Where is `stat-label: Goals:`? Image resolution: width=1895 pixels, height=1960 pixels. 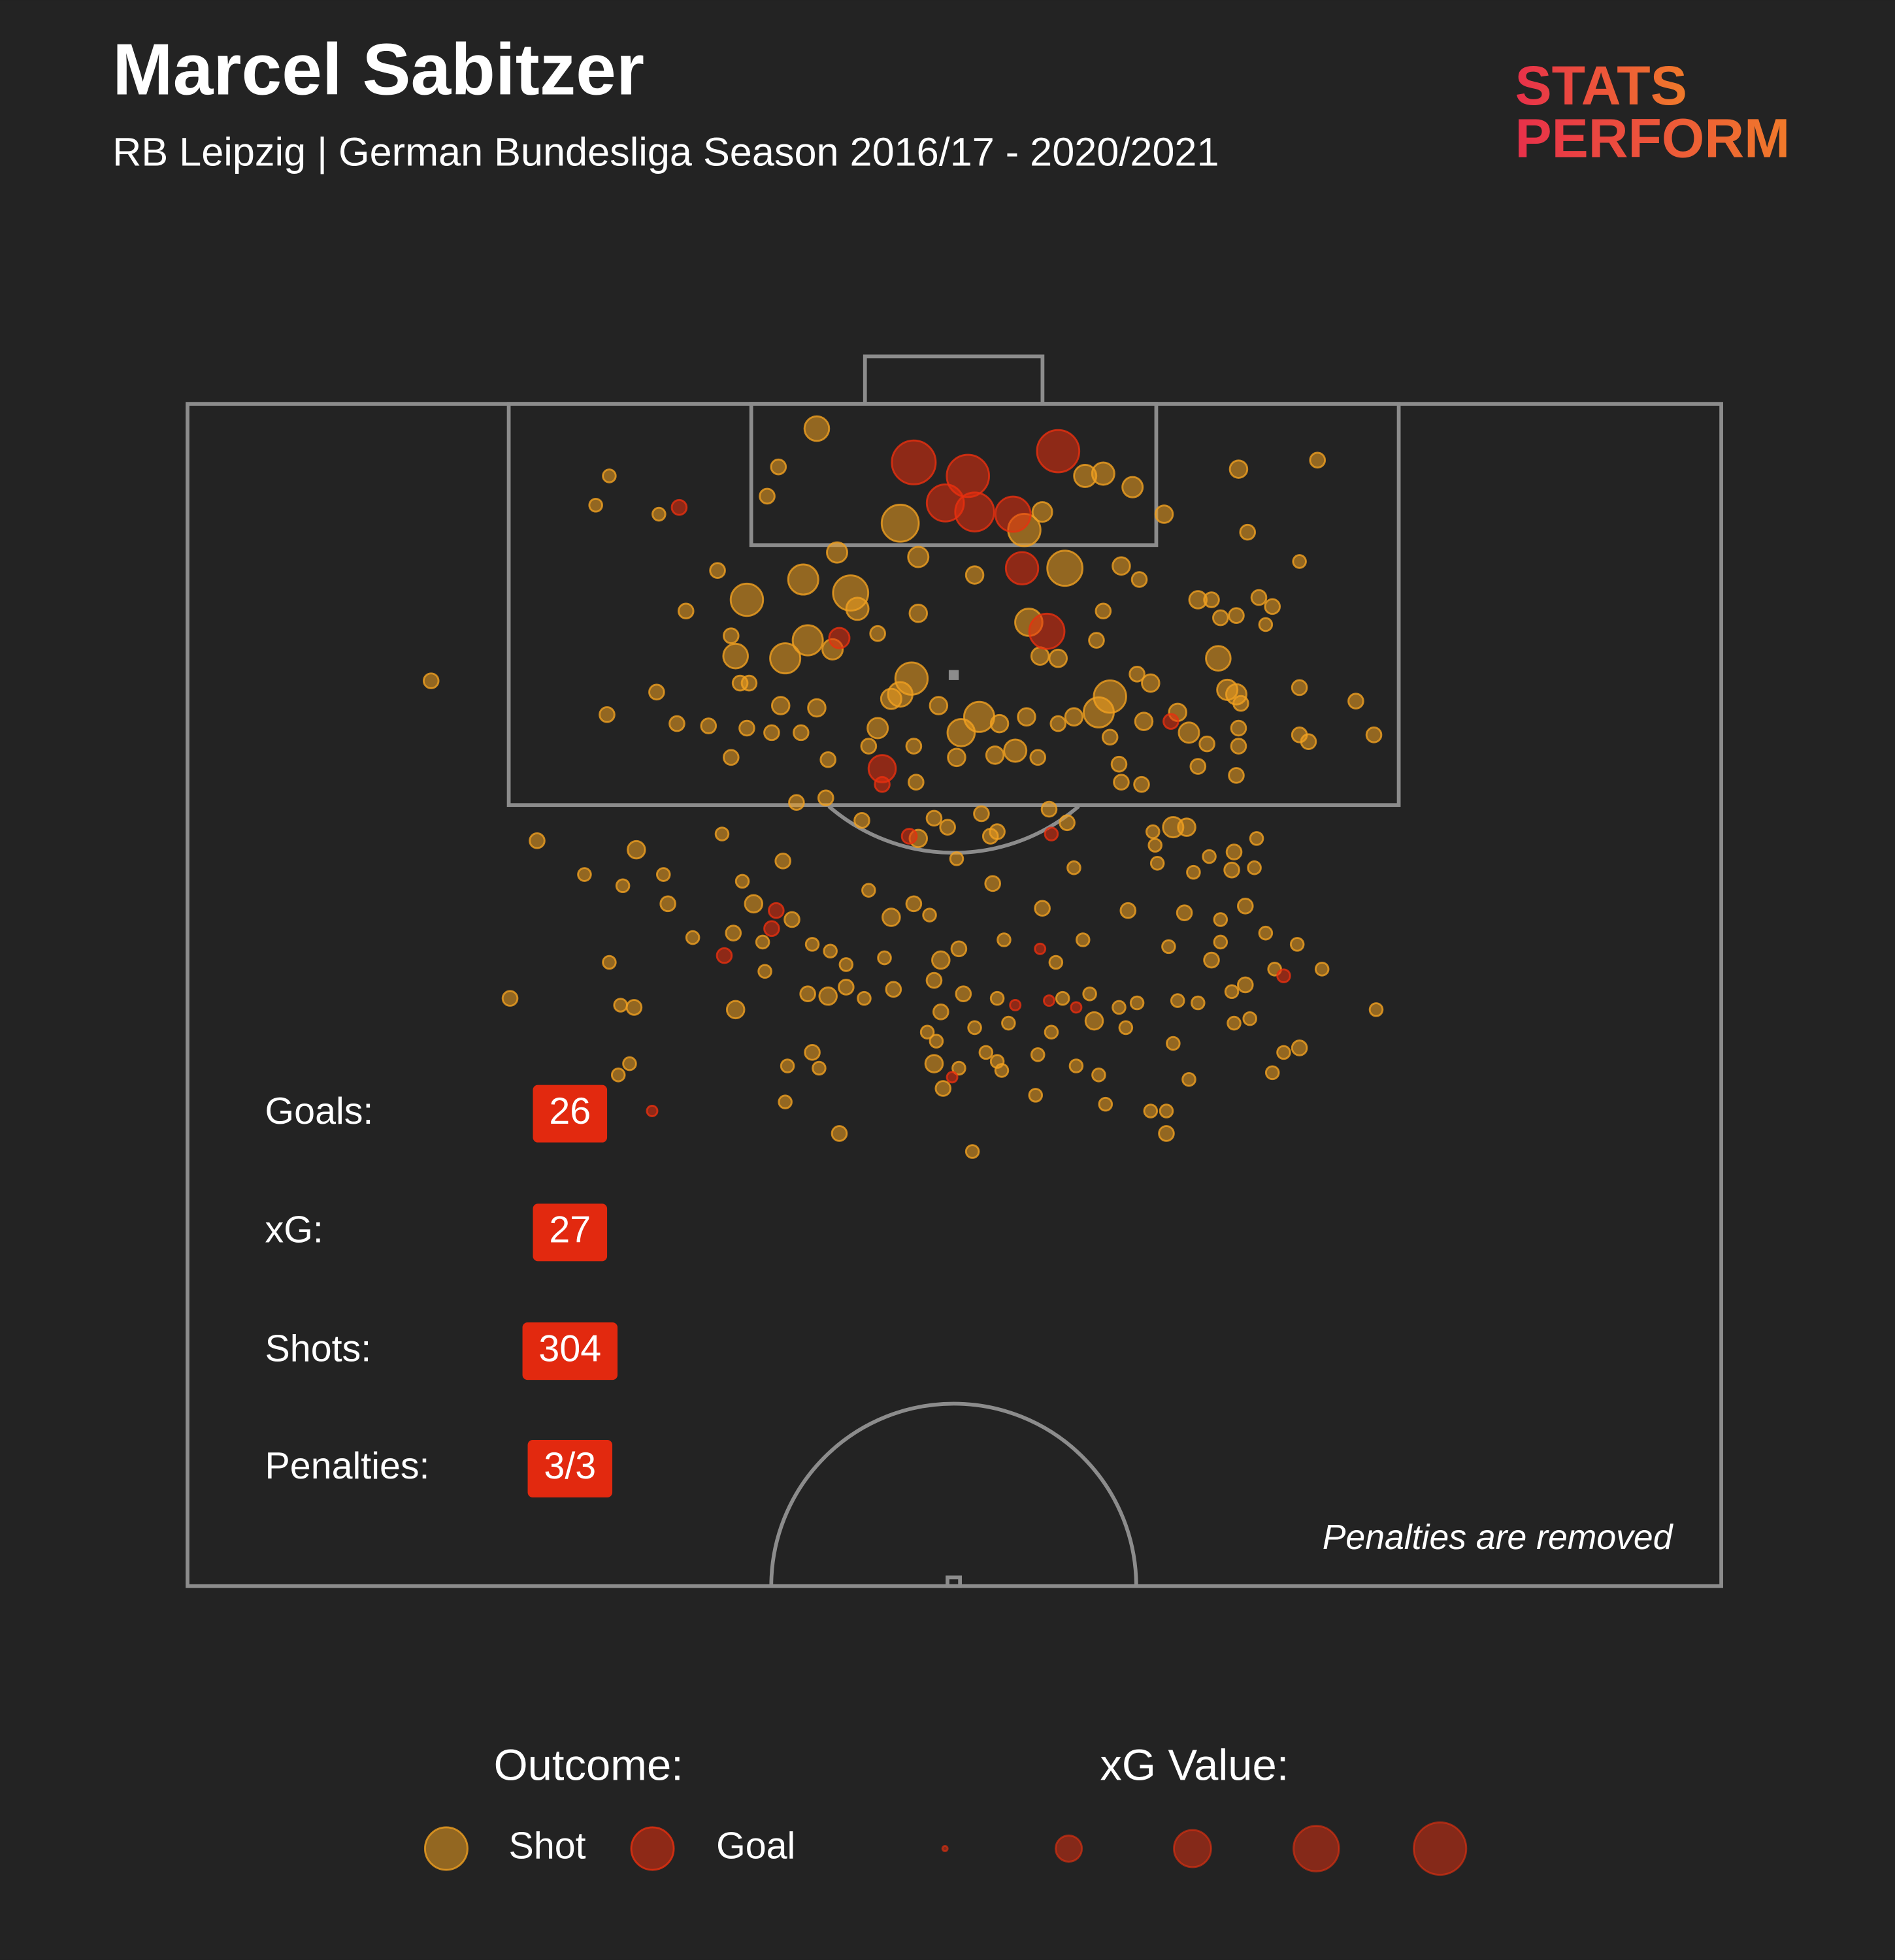 stat-label: Goals: is located at coordinates (319, 1111).